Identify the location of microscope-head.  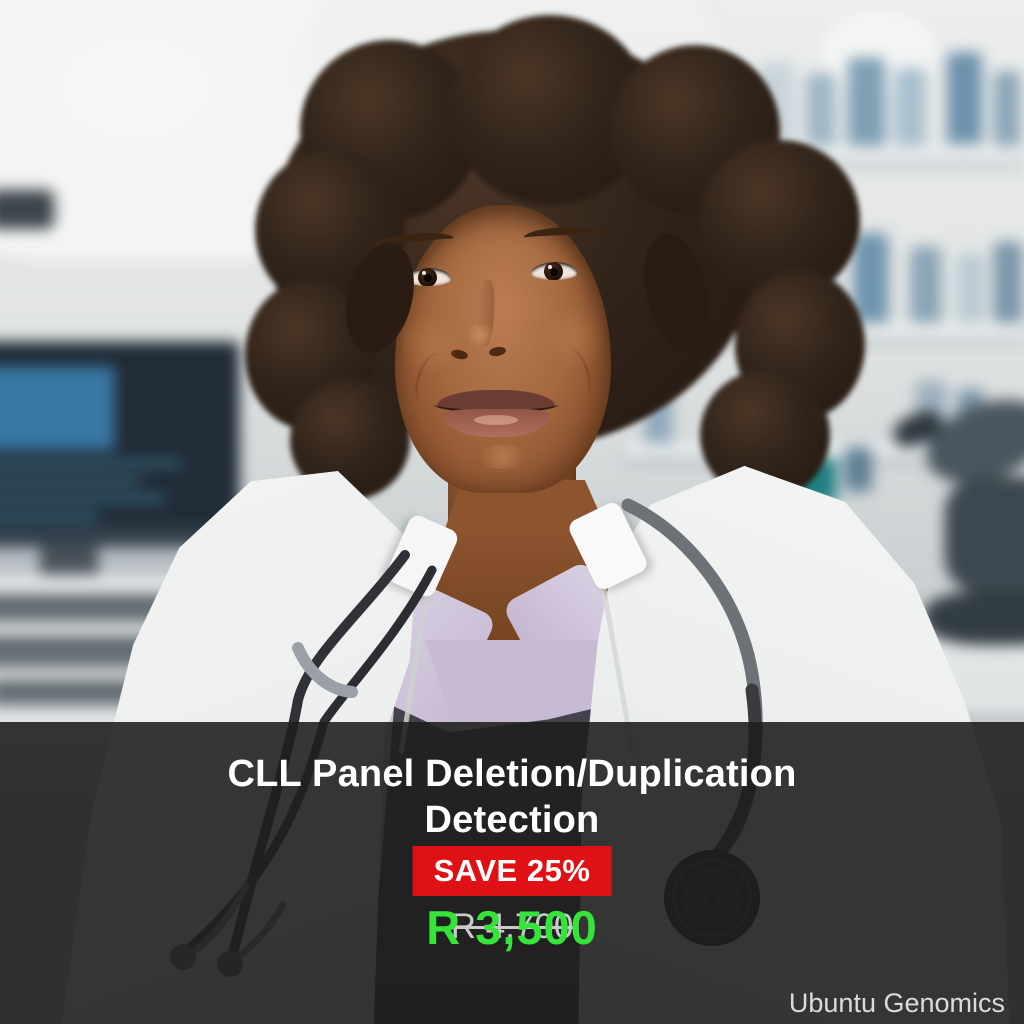
(984, 535).